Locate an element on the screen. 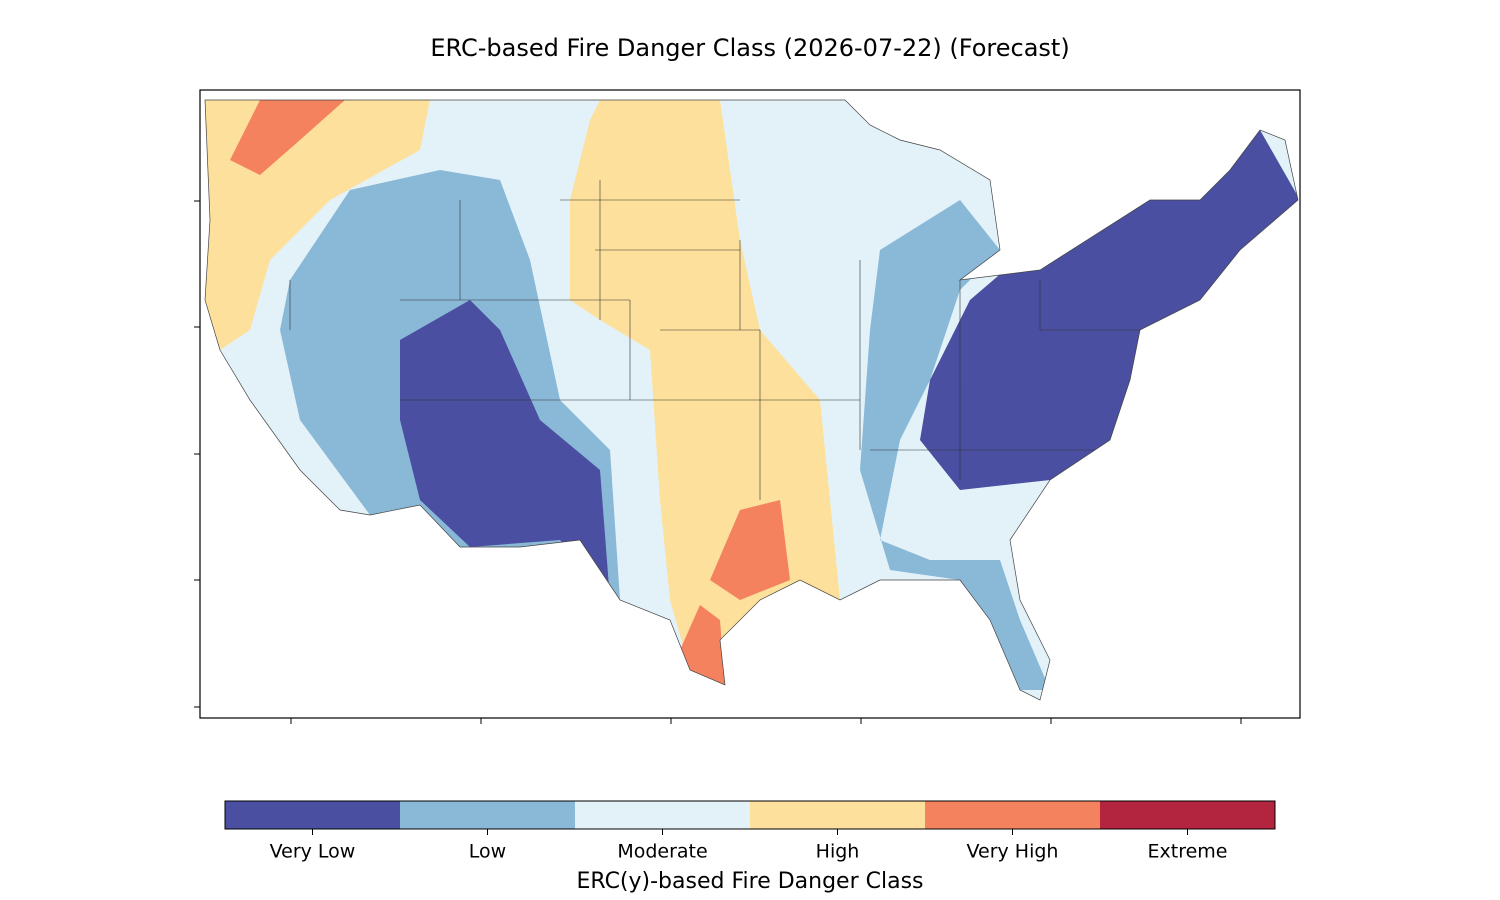 The width and height of the screenshot is (1500, 900). colorbar-tick-label: Extreme is located at coordinates (1188, 852).